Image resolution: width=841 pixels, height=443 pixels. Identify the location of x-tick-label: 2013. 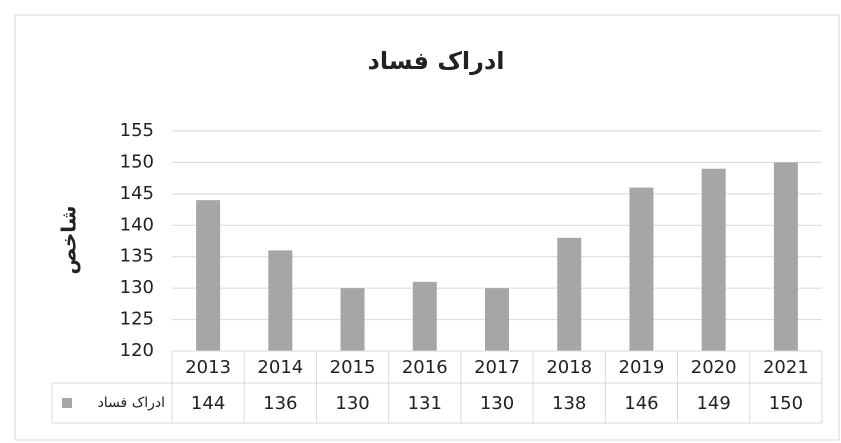
(208, 367).